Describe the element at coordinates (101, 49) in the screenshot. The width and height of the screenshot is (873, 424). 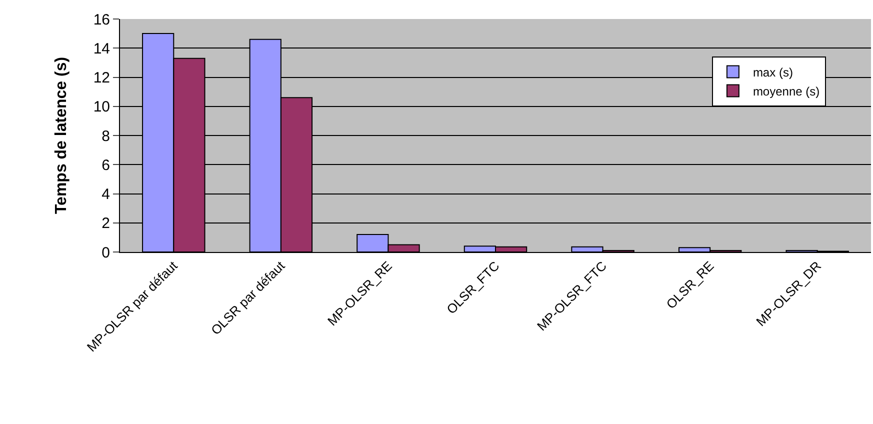
I see `y-tick-label: 14` at that location.